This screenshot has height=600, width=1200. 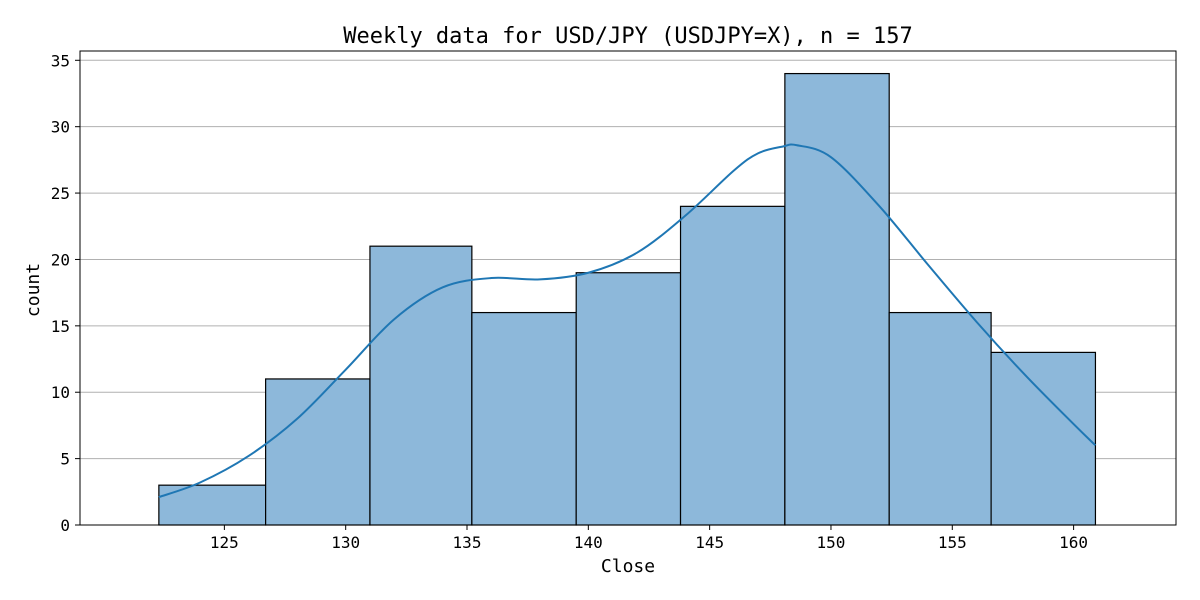 I want to click on y-axis-ticks: 0 5 10 15 20 25 30 35, so click(x=65, y=293).